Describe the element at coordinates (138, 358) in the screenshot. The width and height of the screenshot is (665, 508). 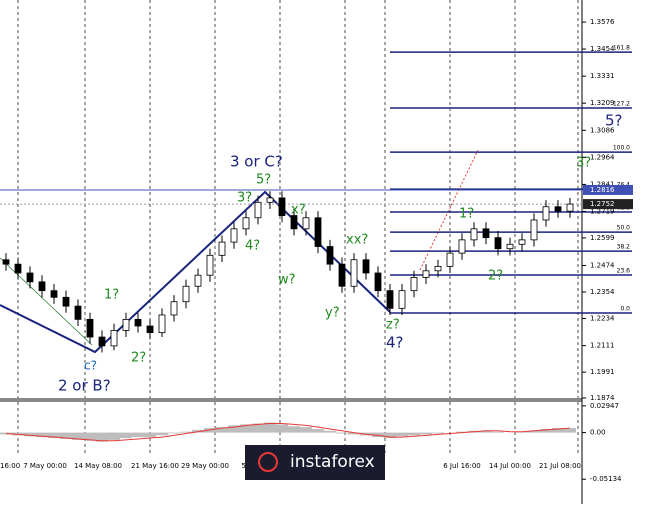
I see `annotation: 2?` at that location.